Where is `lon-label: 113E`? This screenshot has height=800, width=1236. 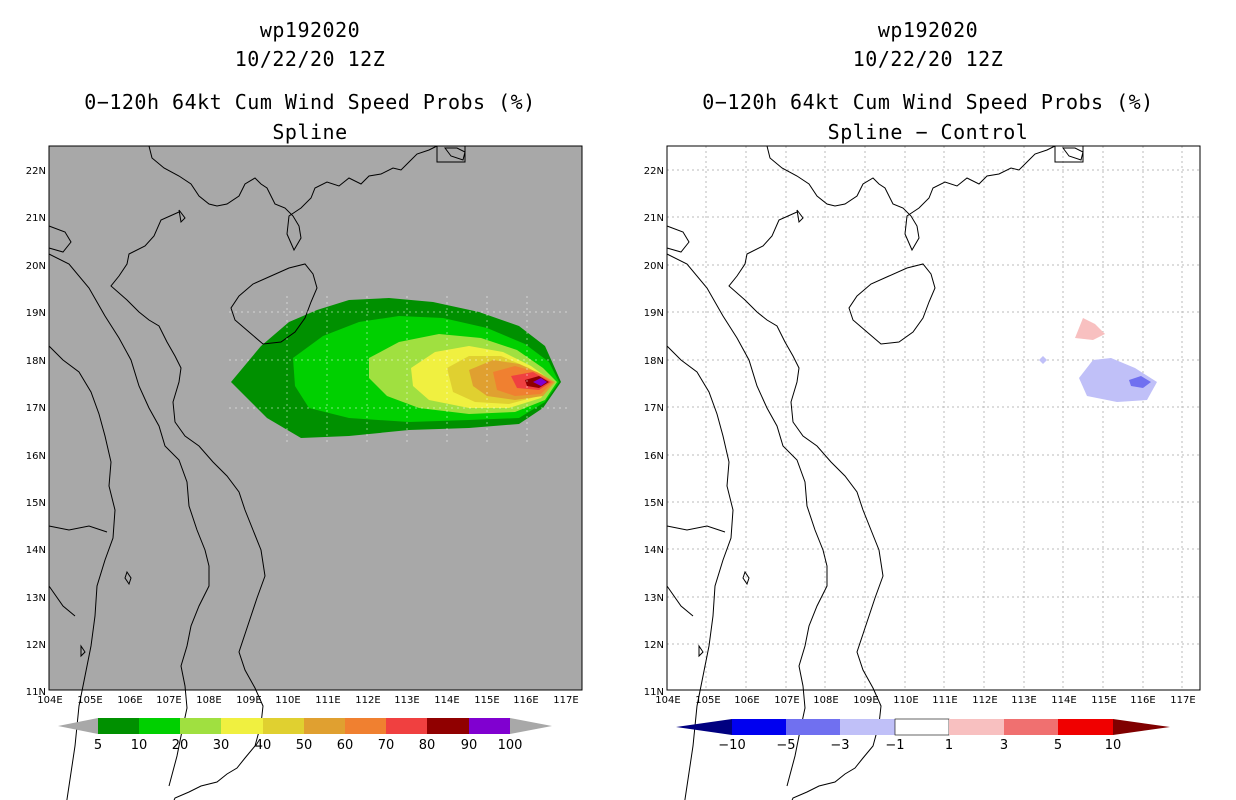
lon-label: 113E is located at coordinates (1023, 700).